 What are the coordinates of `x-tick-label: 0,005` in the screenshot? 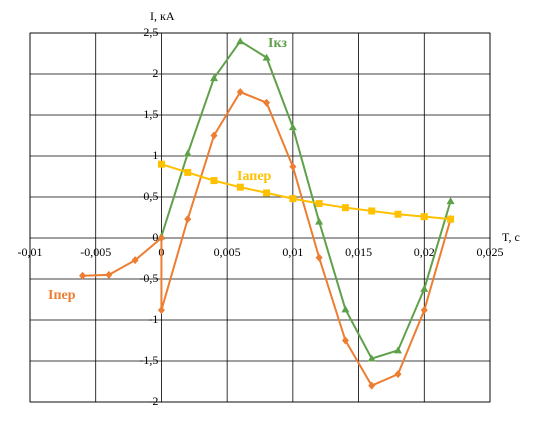 It's located at (227, 252).